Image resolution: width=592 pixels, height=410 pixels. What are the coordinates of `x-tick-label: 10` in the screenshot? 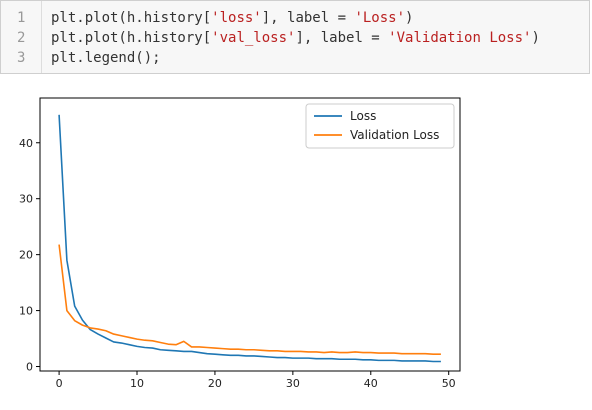 It's located at (137, 383).